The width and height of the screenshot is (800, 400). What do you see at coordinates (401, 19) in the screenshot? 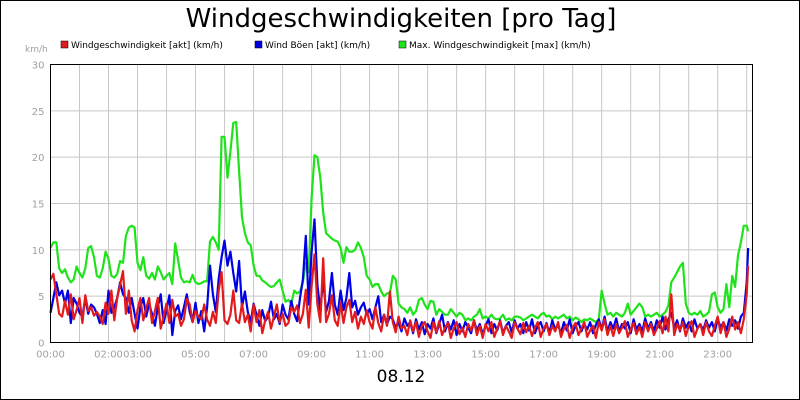
I see `chart-title: Windgeschwindigkeiten [pro Tag]` at bounding box center [401, 19].